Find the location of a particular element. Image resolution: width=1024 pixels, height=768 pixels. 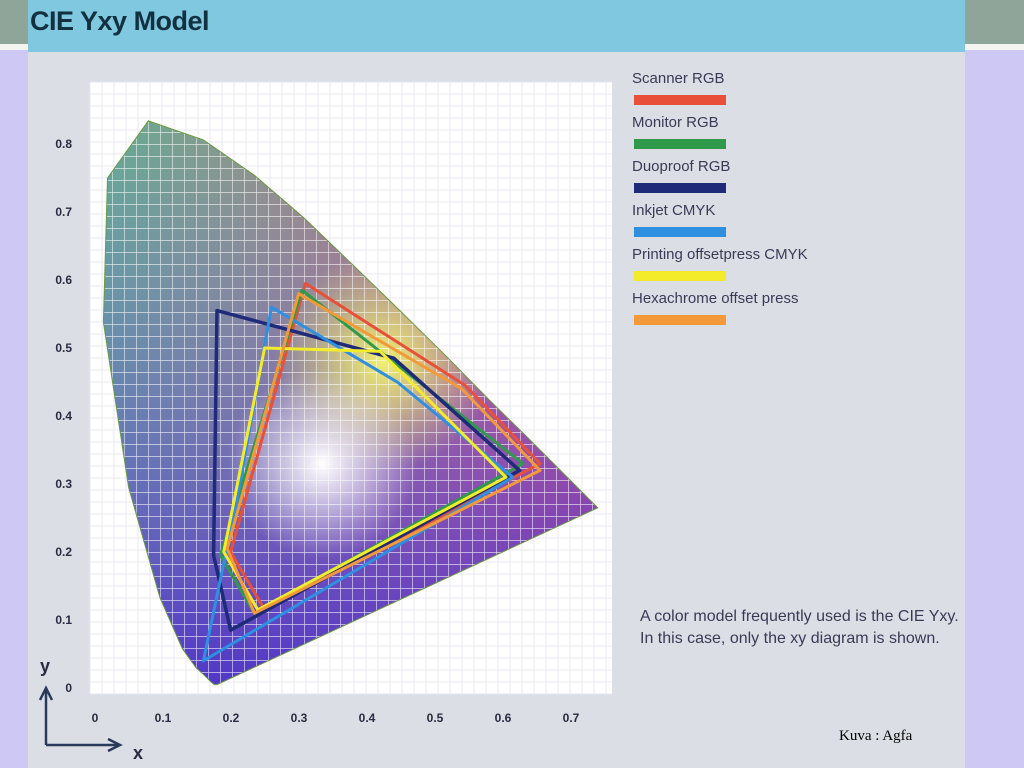

legend-item: Hexachrome offset press is located at coordinates (782, 312).